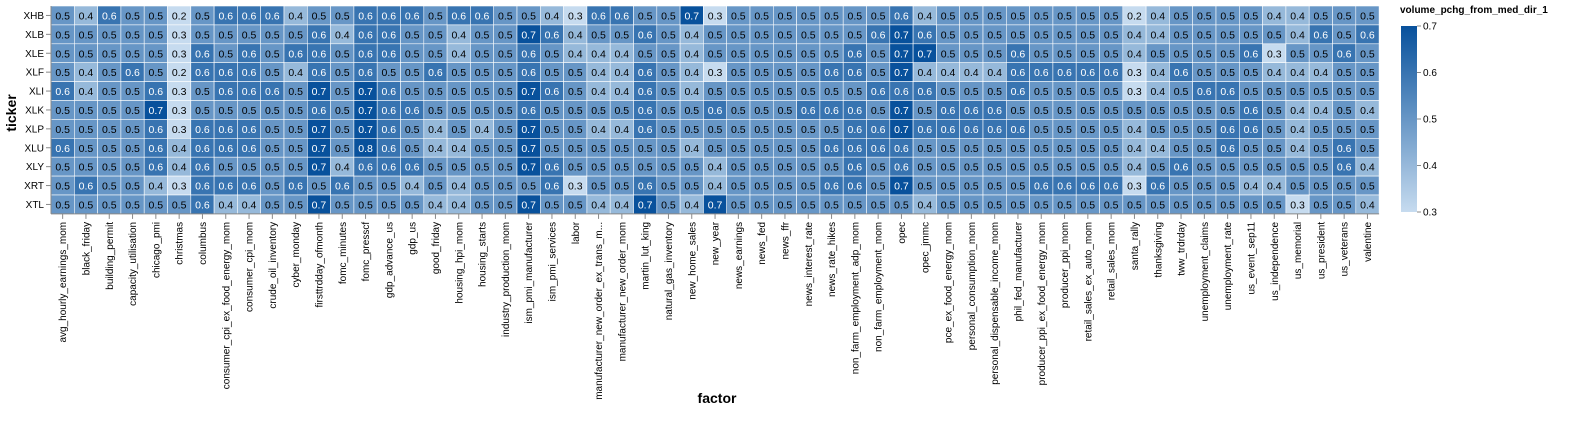 This screenshot has height=421, width=1587. What do you see at coordinates (365, 111) in the screenshot?
I see `cell-label: 0.7` at bounding box center [365, 111].